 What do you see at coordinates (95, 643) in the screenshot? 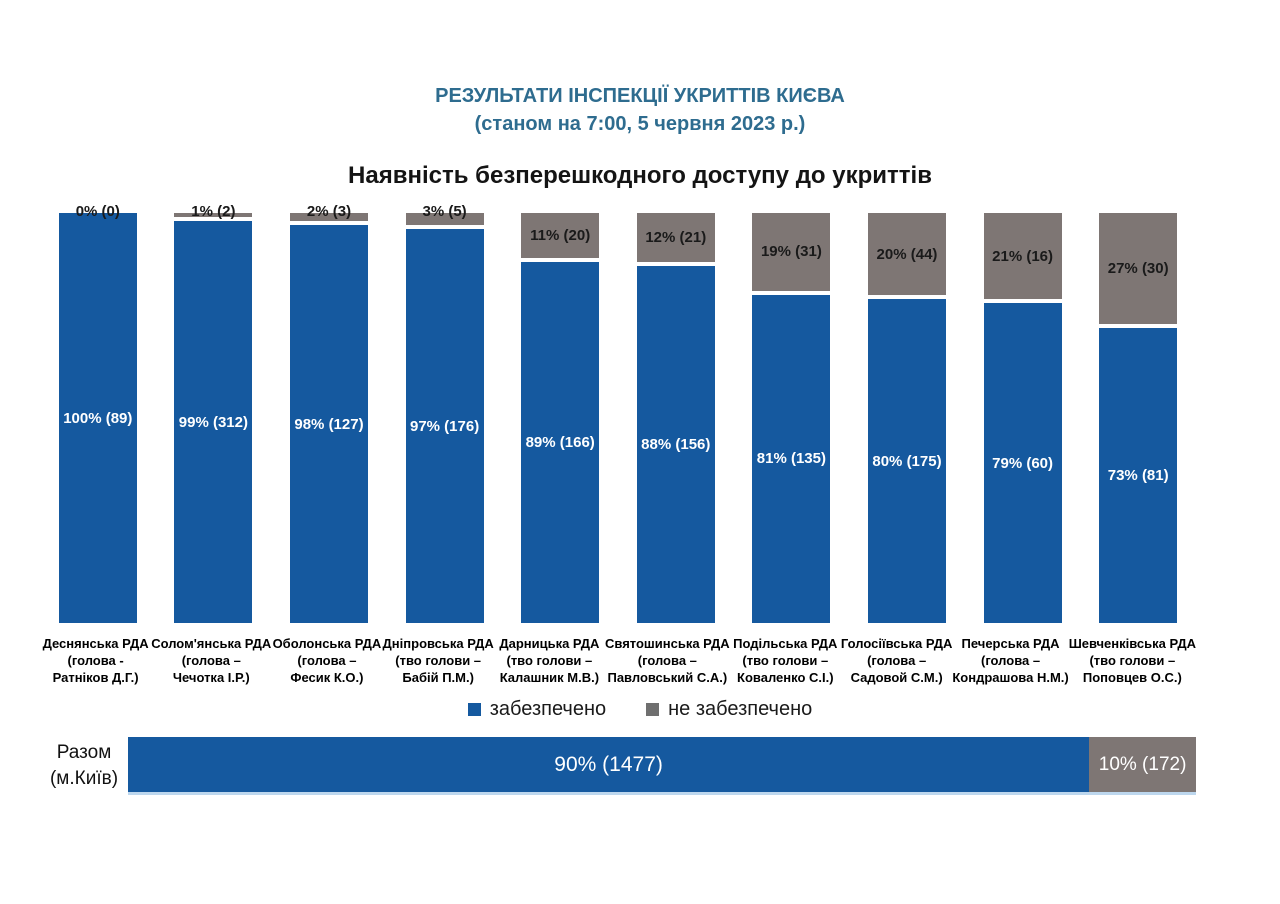
I see `district-name: Деснянська РДА` at bounding box center [95, 643].